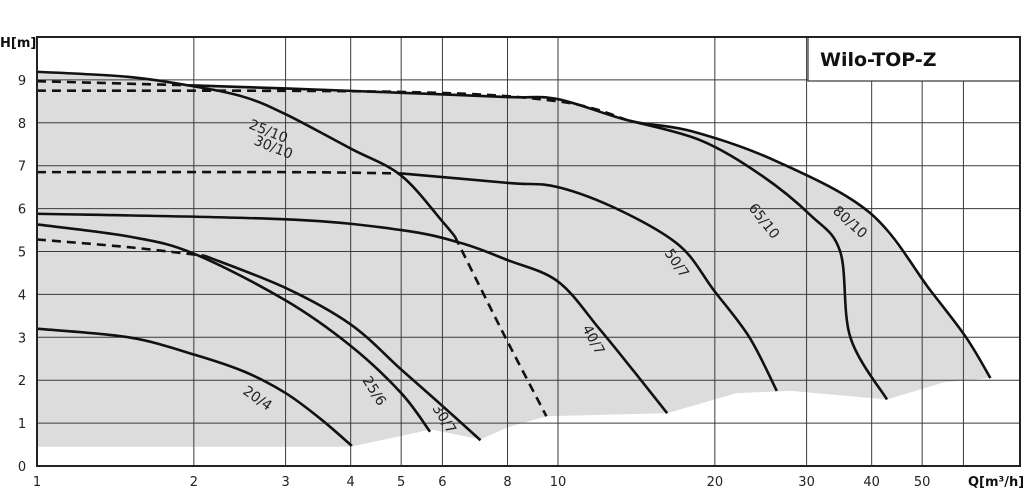 The height and width of the screenshot is (503, 1023). Describe the element at coordinates (285, 482) in the screenshot. I see `x-tick-label: 3` at that location.